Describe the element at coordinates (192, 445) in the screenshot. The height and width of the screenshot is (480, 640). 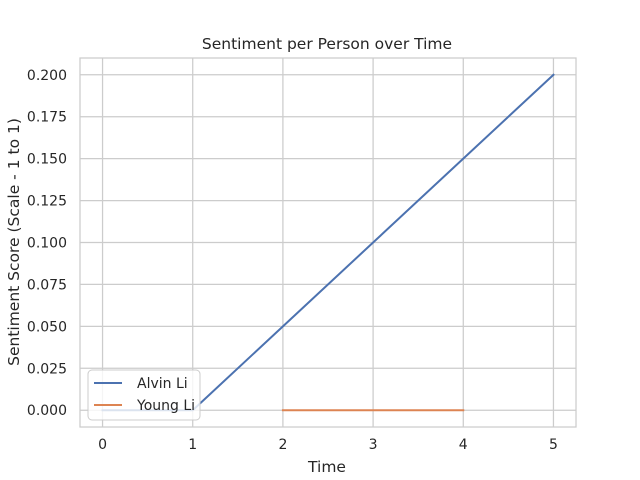
I see `x-tick-label: 1` at that location.